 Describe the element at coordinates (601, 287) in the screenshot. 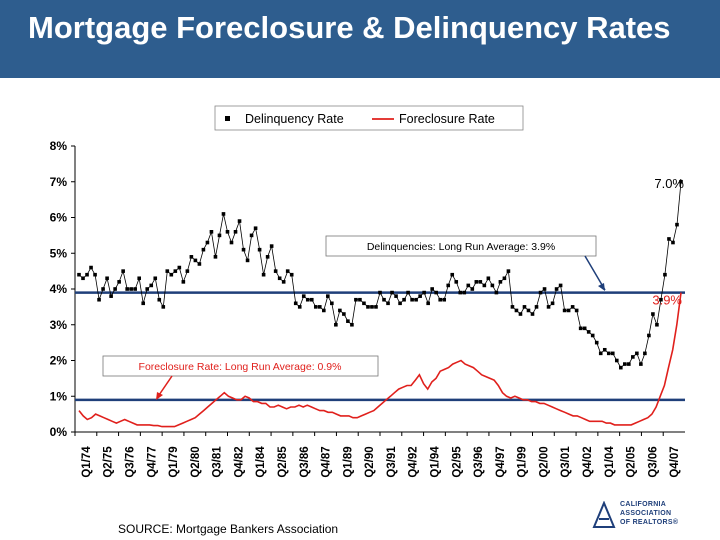

I see `arrowhead-icon` at that location.